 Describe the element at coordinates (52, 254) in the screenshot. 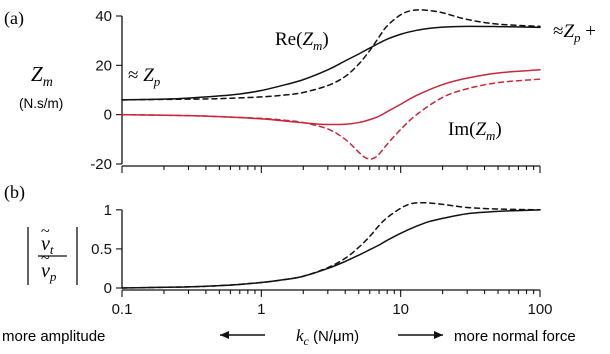

I see `panel-b-ylabel: vt ~ vp ~` at that location.